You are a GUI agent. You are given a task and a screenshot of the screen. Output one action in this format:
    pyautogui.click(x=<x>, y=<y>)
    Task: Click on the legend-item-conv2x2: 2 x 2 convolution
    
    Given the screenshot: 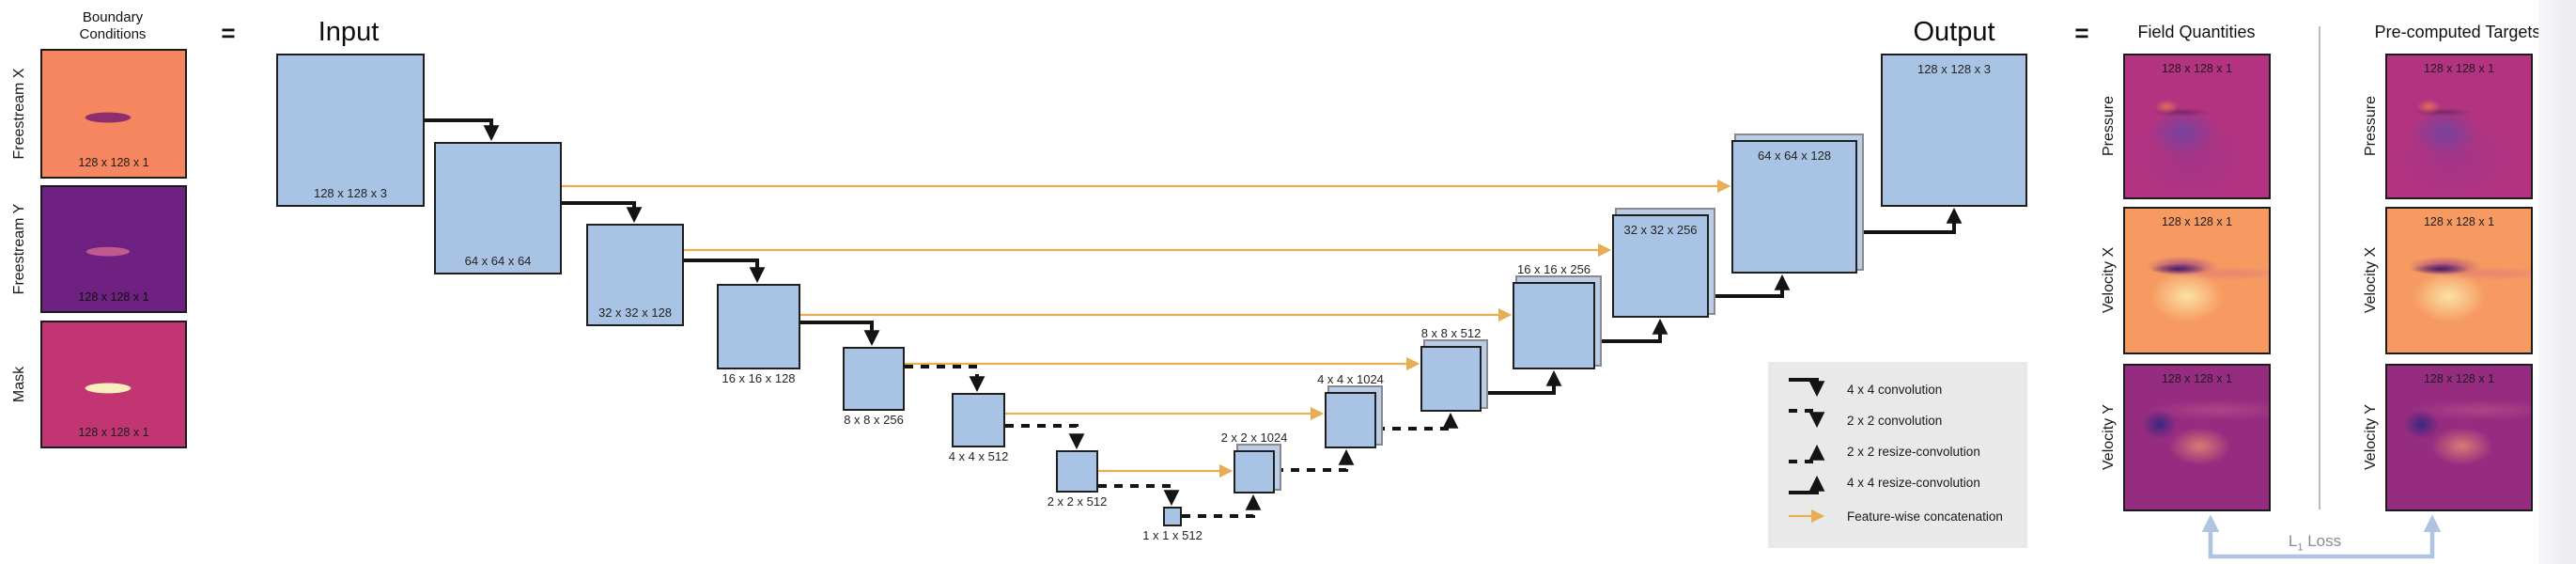 What is the action you would take?
    pyautogui.click(x=1906, y=420)
    